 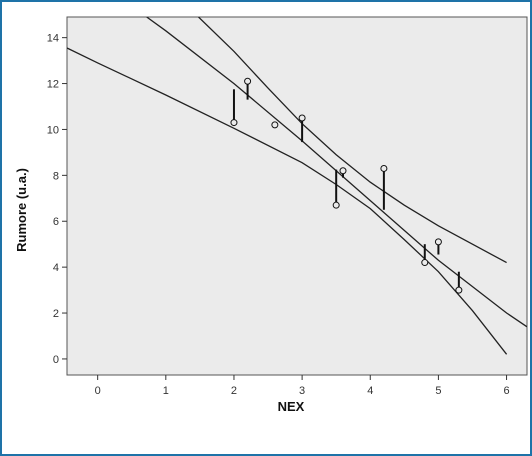 What do you see at coordinates (53, 130) in the screenshot?
I see `y-tick-label: 10` at bounding box center [53, 130].